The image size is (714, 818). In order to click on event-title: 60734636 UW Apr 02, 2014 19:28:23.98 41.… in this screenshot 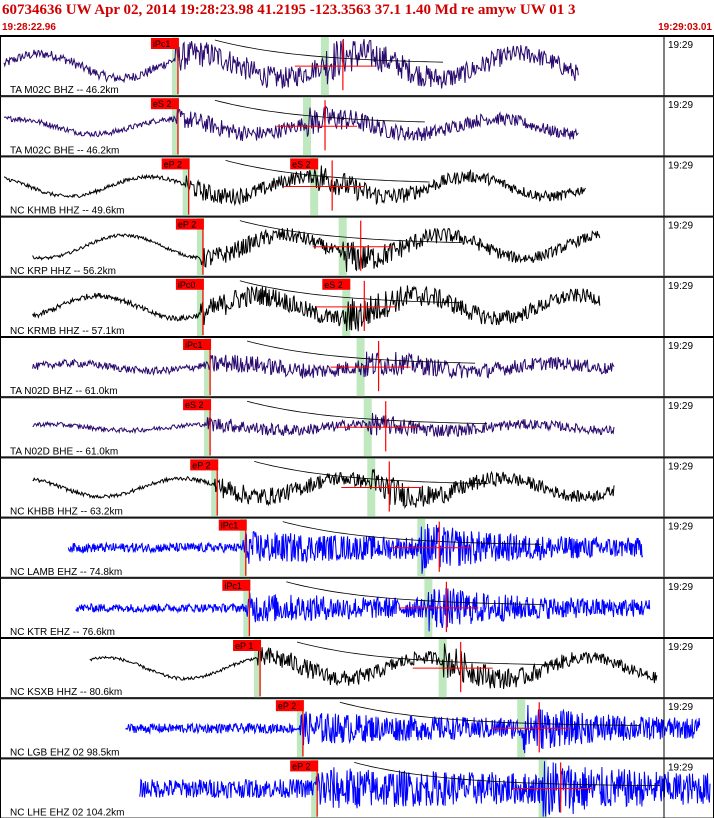, I will do `click(289, 10)`.